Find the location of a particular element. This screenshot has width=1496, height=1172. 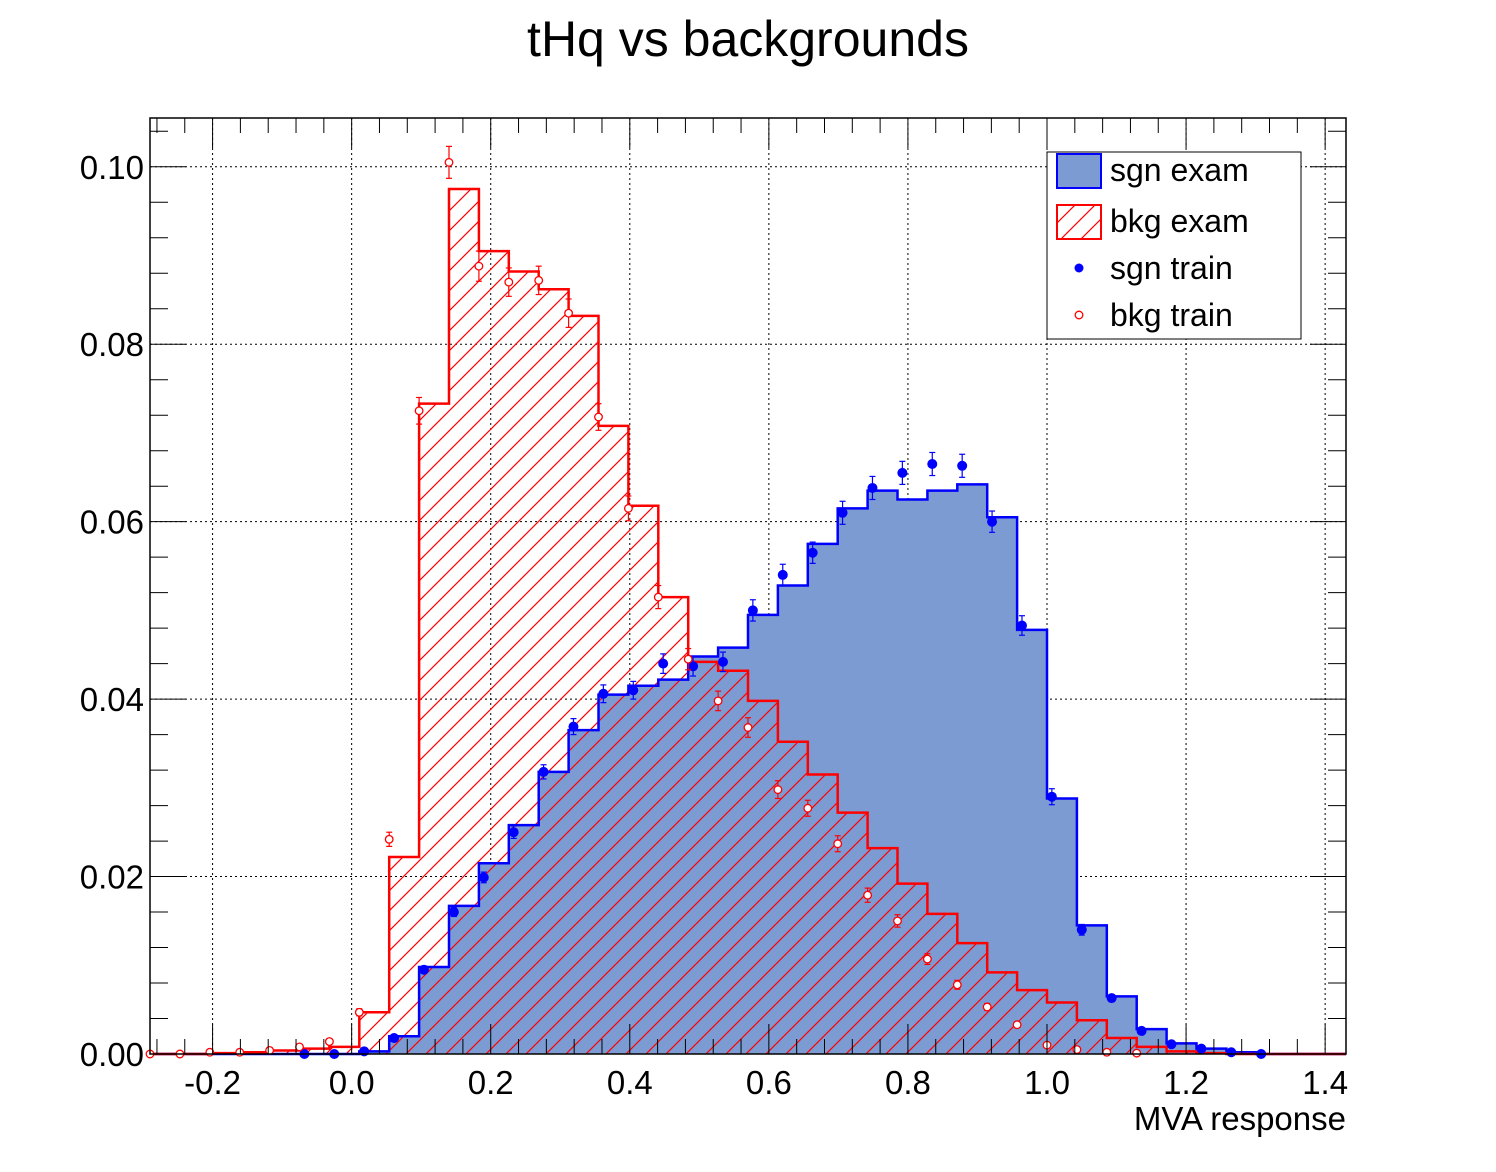

y-tick-label: 0.08 is located at coordinates (112, 344).